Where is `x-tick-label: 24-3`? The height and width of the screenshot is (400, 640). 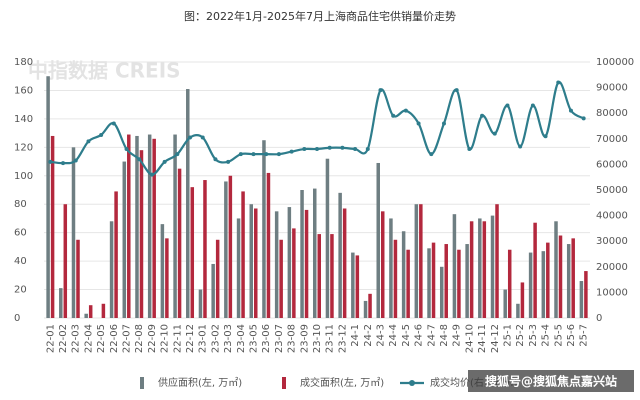 x-tick-label: 24-3 is located at coordinates (380, 335).